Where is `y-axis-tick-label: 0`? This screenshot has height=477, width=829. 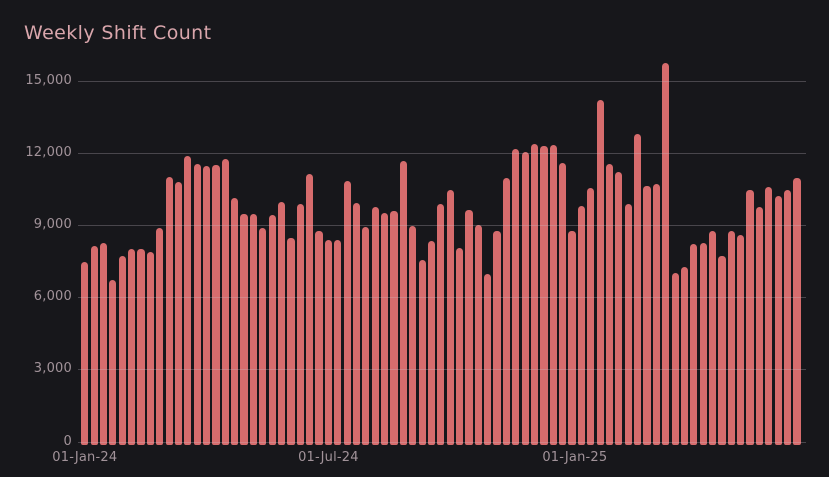 y-axis-tick-label: 0 is located at coordinates (67, 441).